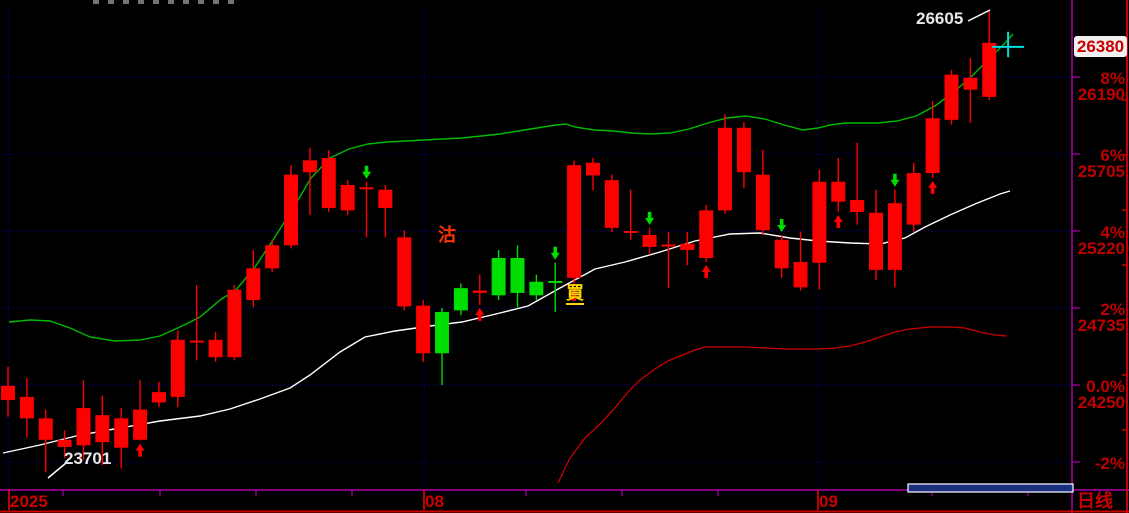 Image resolution: width=1129 pixels, height=513 pixels. What do you see at coordinates (1101, 248) in the screenshot?
I see `y-axis-price-label: 25220` at bounding box center [1101, 248].